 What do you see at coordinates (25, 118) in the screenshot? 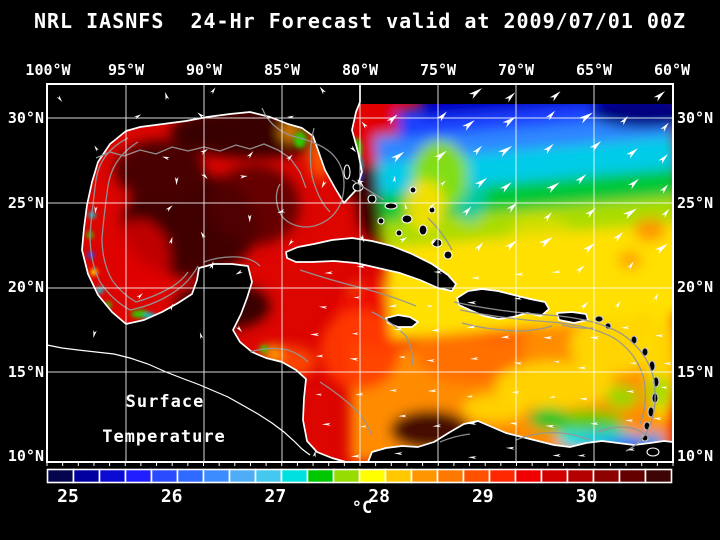
I see `lat-tick-label-left: 30°N` at bounding box center [25, 118].